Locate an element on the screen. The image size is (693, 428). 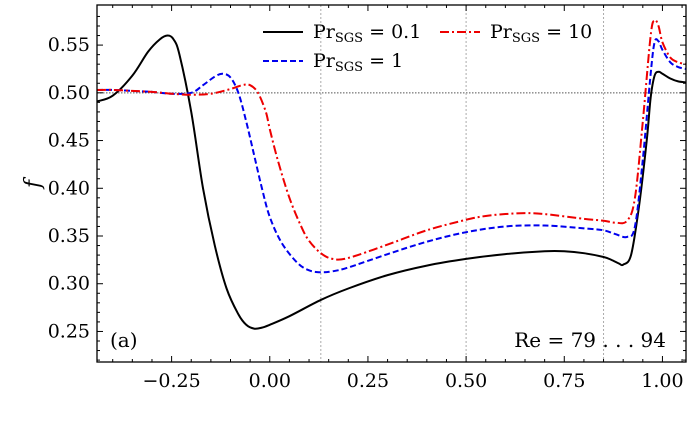
legend-label-1: PrSGS = 1 is located at coordinates (358, 62).